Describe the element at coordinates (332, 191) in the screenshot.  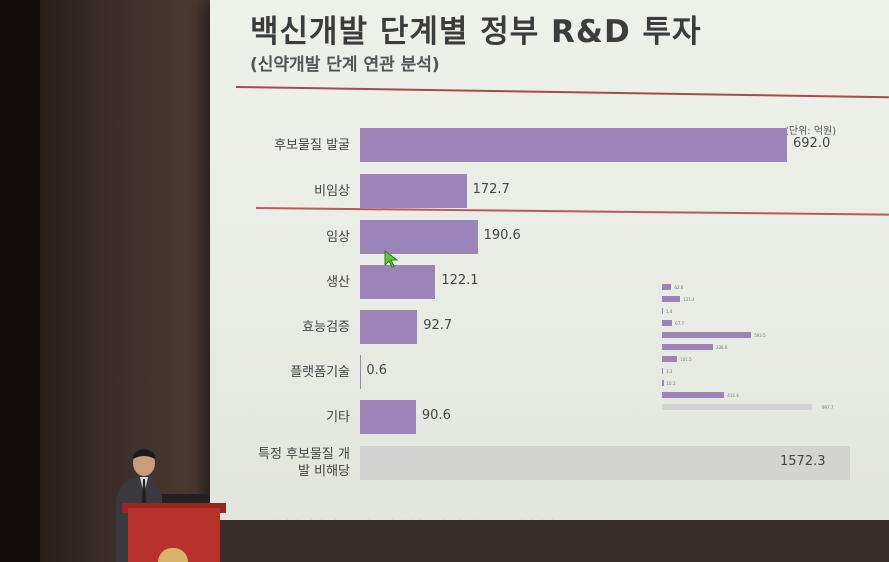
I see `category-label: 비임상` at that location.